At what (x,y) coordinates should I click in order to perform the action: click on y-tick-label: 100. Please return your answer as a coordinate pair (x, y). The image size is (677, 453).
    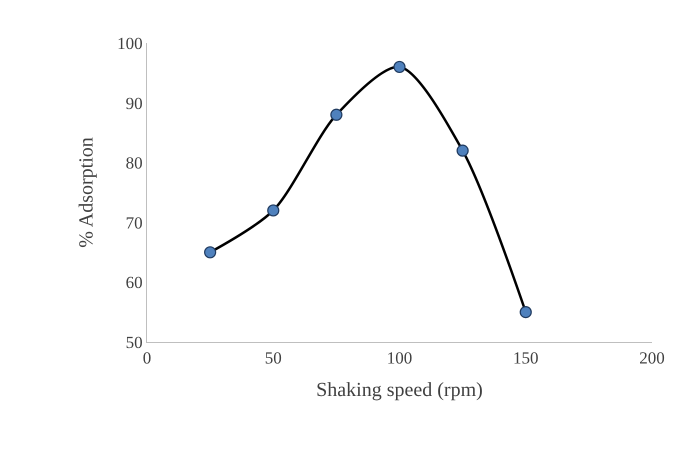
    Looking at the image, I should click on (130, 43).